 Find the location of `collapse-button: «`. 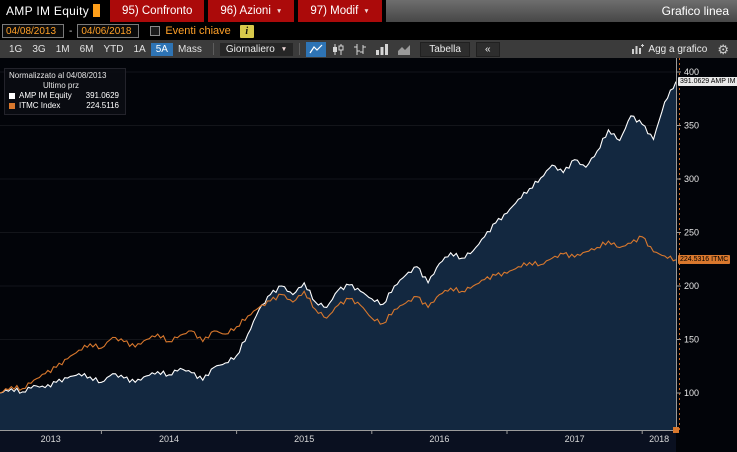

collapse-button: « is located at coordinates (487, 49).